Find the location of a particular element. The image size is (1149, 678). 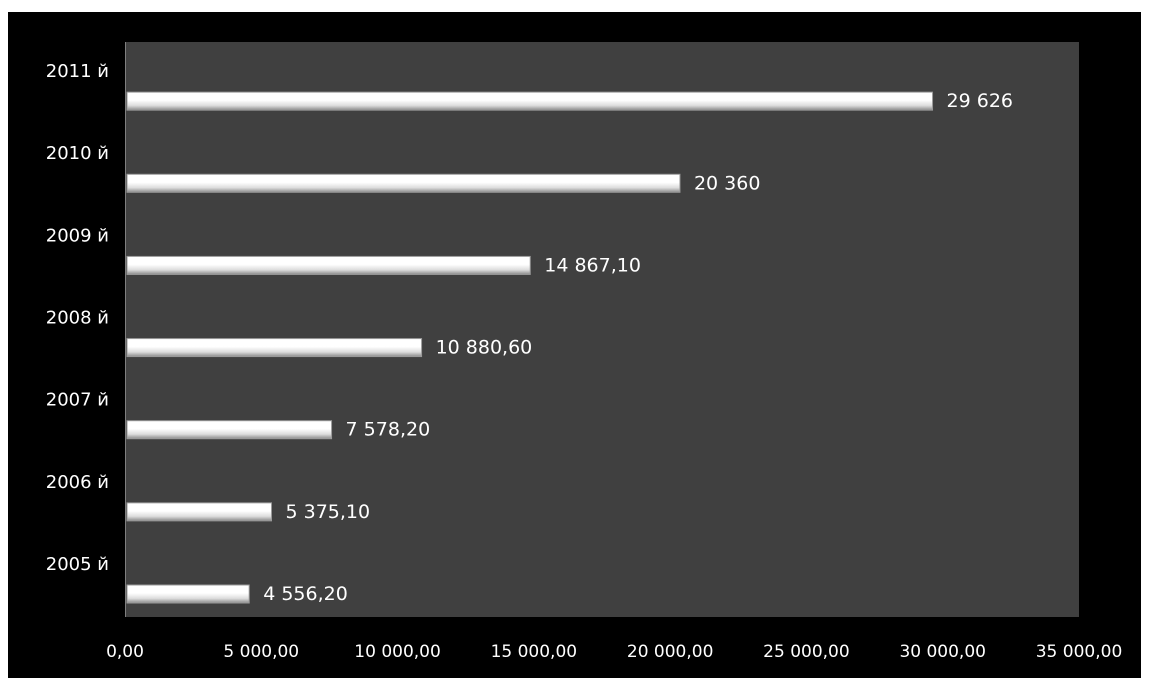

value-label-0: 4 556,20 is located at coordinates (305, 594).